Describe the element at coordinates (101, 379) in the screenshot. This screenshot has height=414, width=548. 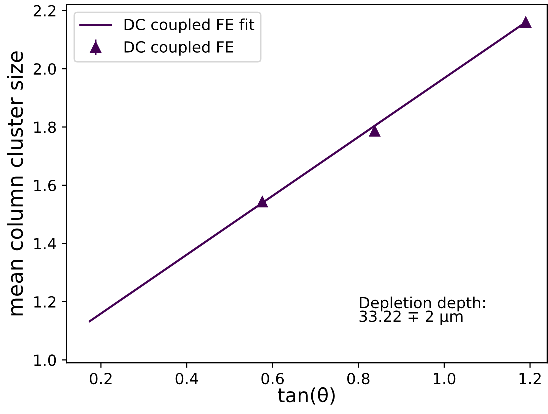
I see `x-tick-label: 0.2` at that location.